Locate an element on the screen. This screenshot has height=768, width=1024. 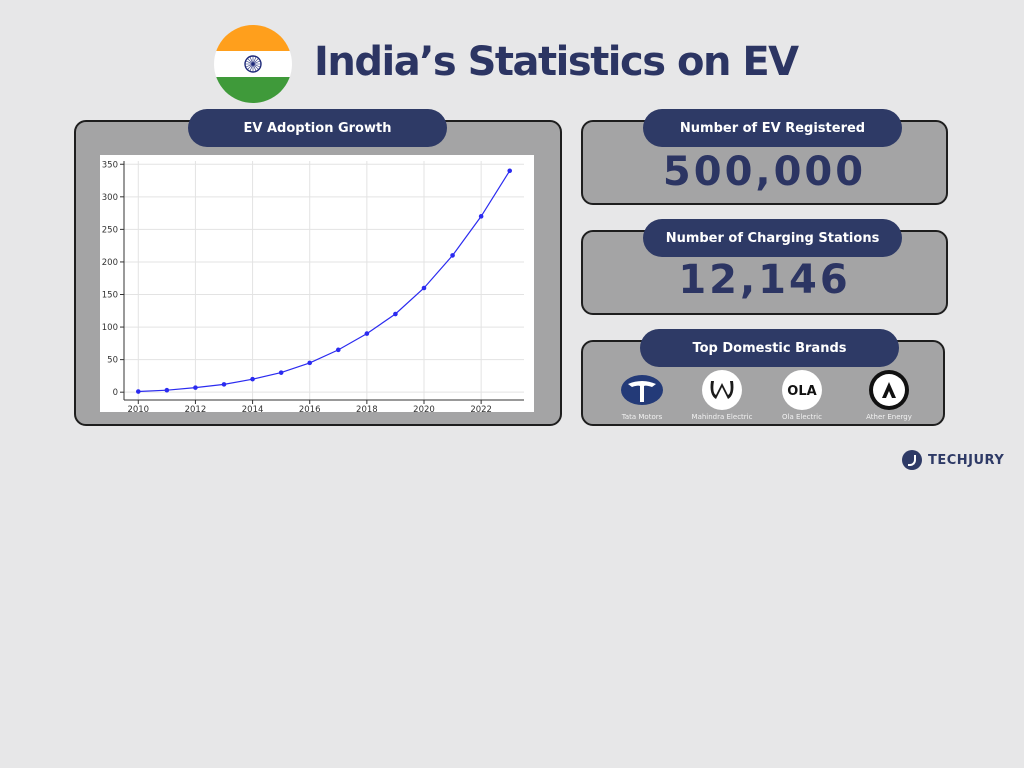
ashoka-chakra-icon is located at coordinates (253, 64).